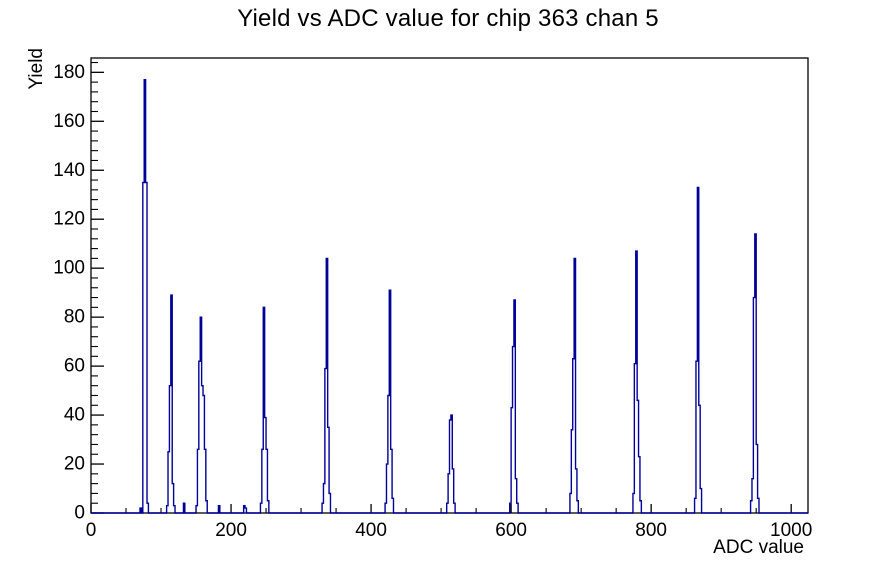  What do you see at coordinates (758, 547) in the screenshot?
I see `x-axis-title: ADC value` at bounding box center [758, 547].